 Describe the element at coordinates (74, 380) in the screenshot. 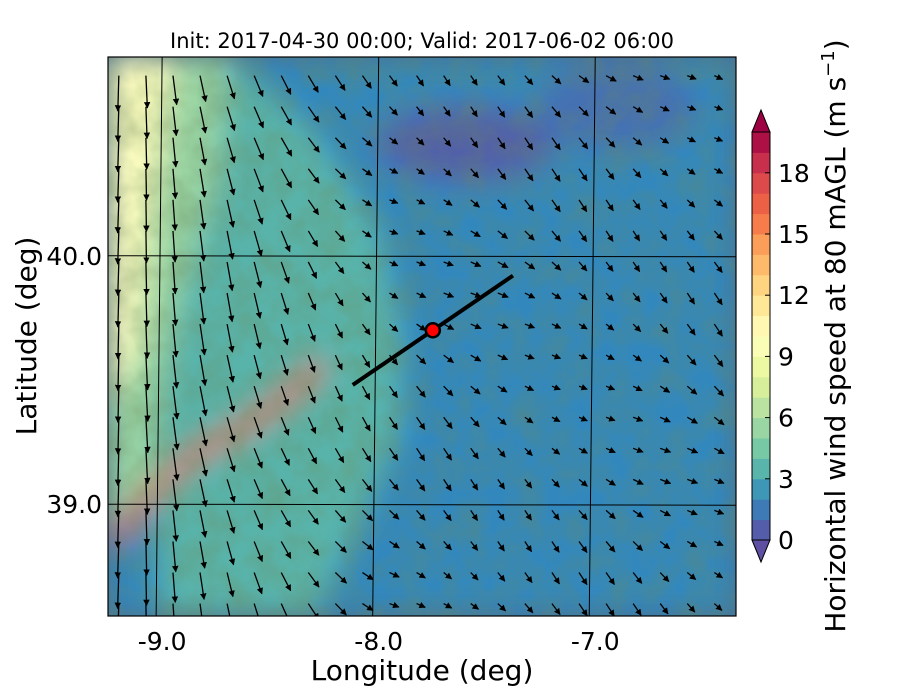

I see `y-axis-ticks: 39.0 40.0` at that location.